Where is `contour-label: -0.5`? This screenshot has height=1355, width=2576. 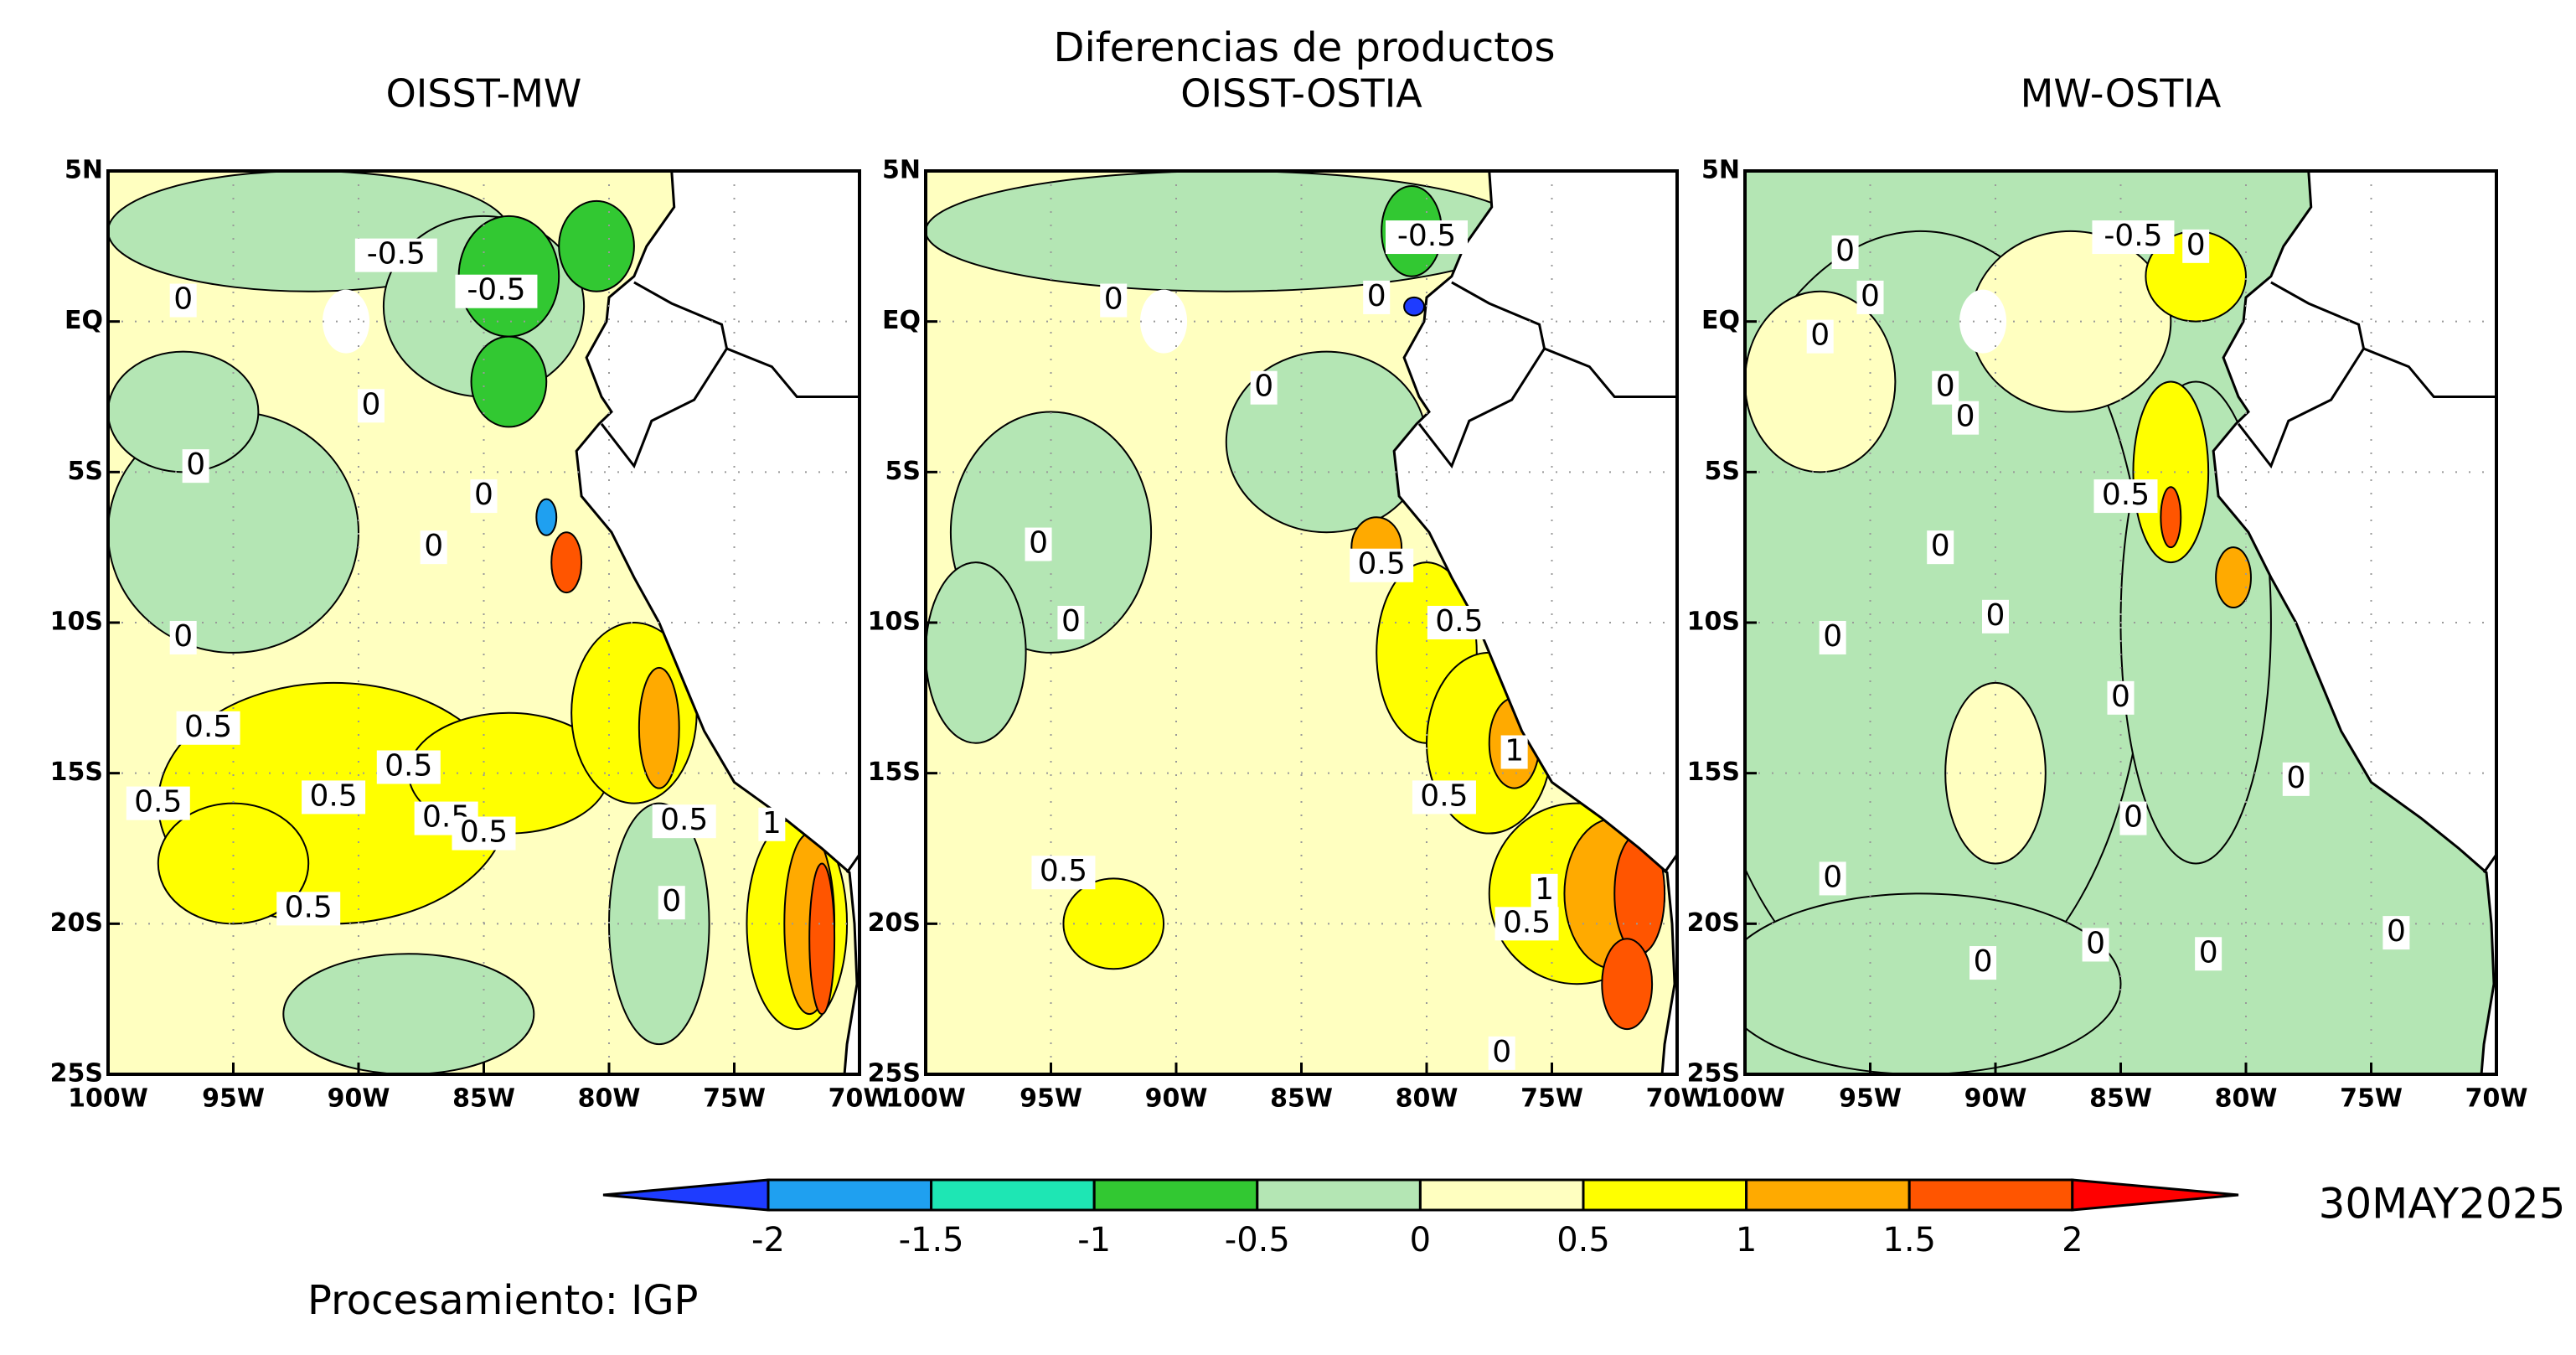
contour-label: -0.5 is located at coordinates (1426, 236).